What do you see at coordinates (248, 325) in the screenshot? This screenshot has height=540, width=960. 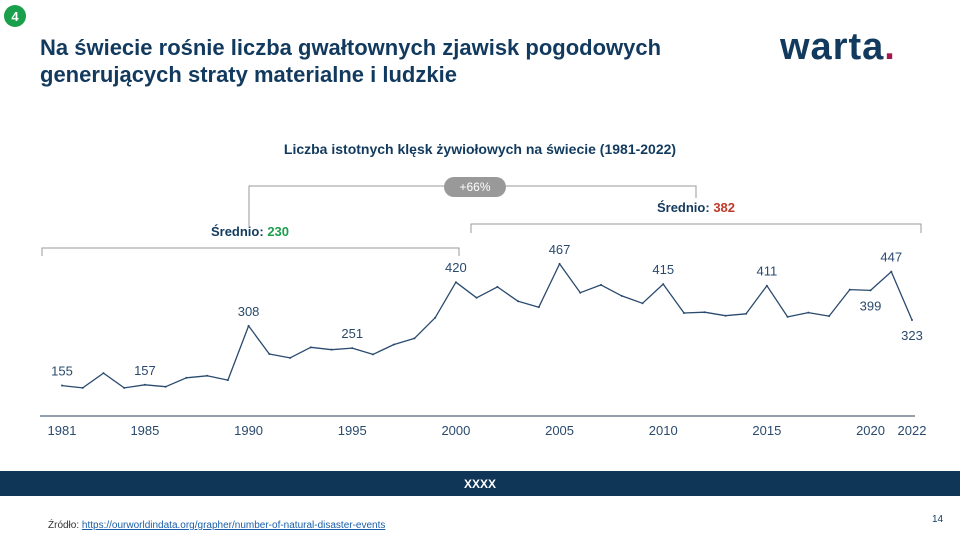 I see `data-point-1990` at bounding box center [248, 325].